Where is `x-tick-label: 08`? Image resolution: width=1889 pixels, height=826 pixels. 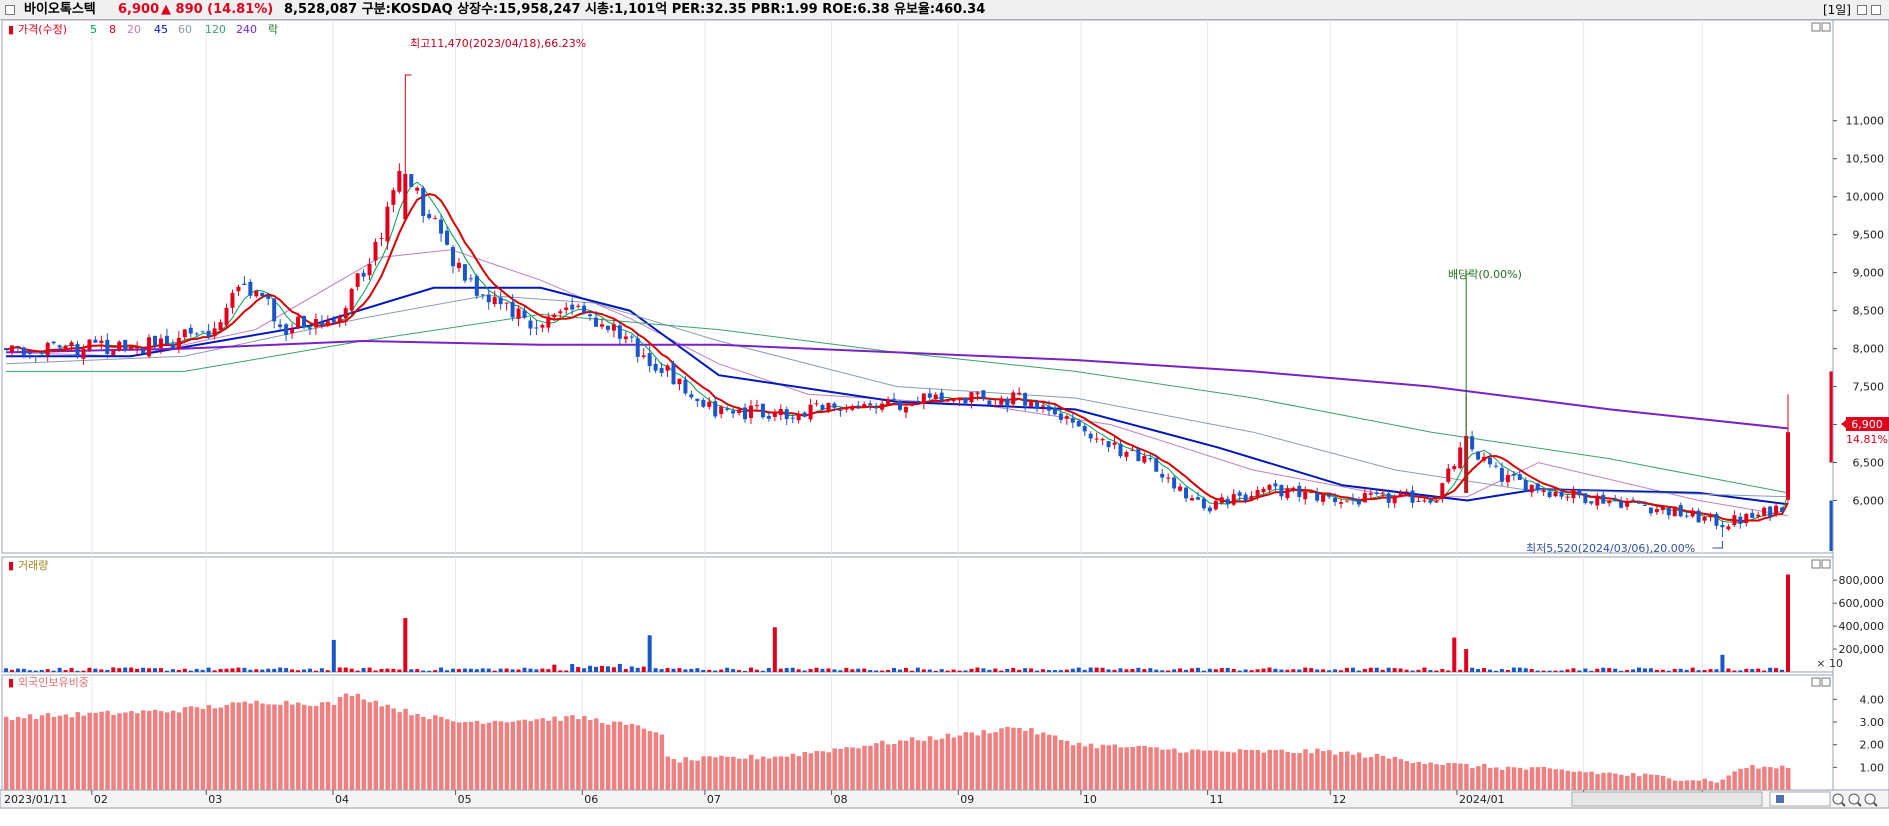
x-tick-label: 08 is located at coordinates (841, 799).